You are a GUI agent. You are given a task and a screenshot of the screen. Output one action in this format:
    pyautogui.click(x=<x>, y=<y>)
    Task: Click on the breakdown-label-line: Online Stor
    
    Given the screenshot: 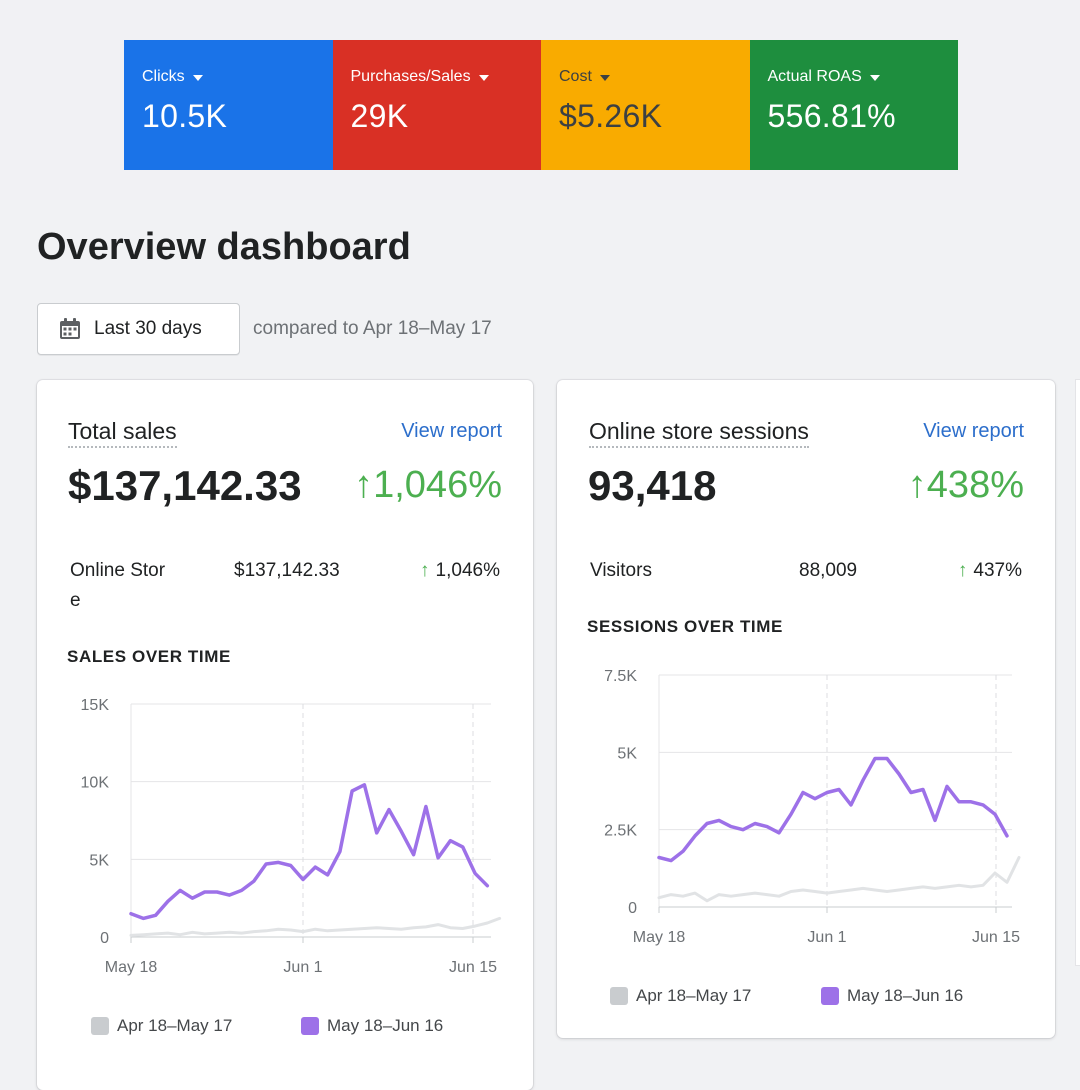 What is the action you would take?
    pyautogui.click(x=118, y=570)
    